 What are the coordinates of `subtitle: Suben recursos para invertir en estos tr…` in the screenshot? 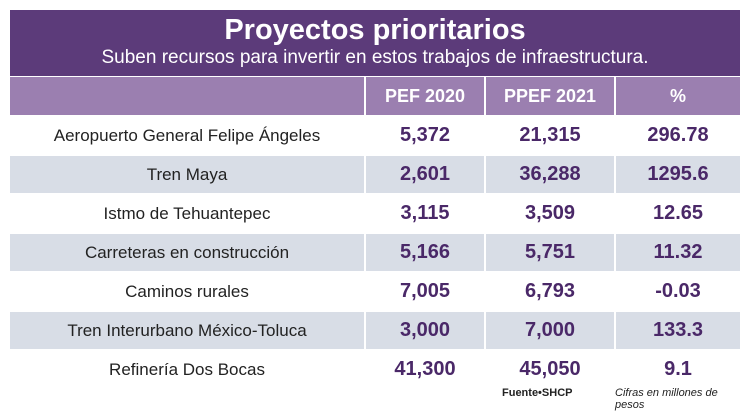 It's located at (375, 57).